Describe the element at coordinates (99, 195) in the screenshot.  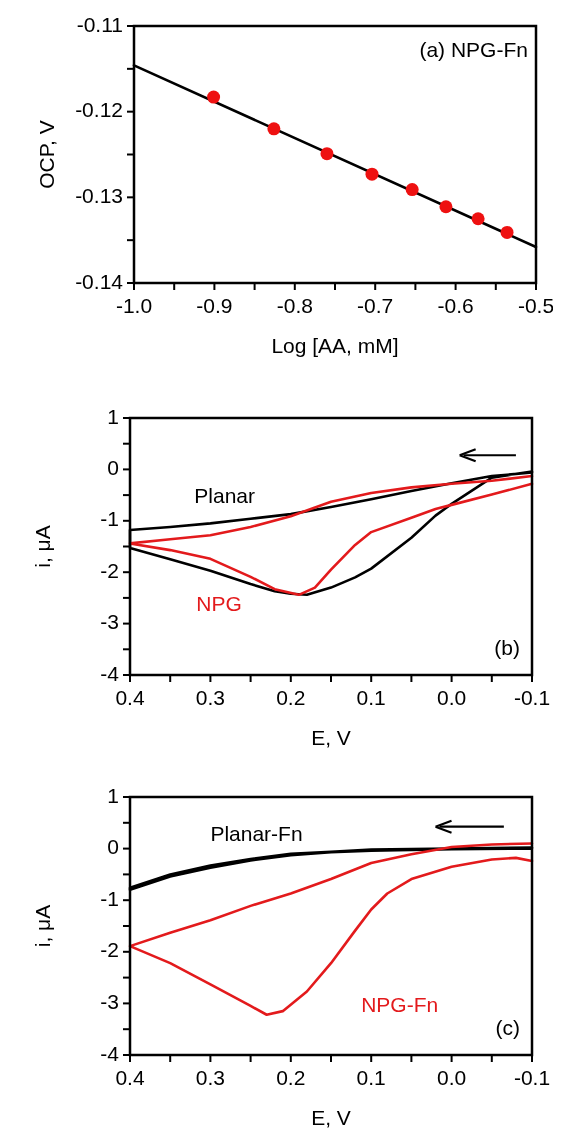
I see `y-tick-label: -0.13` at that location.